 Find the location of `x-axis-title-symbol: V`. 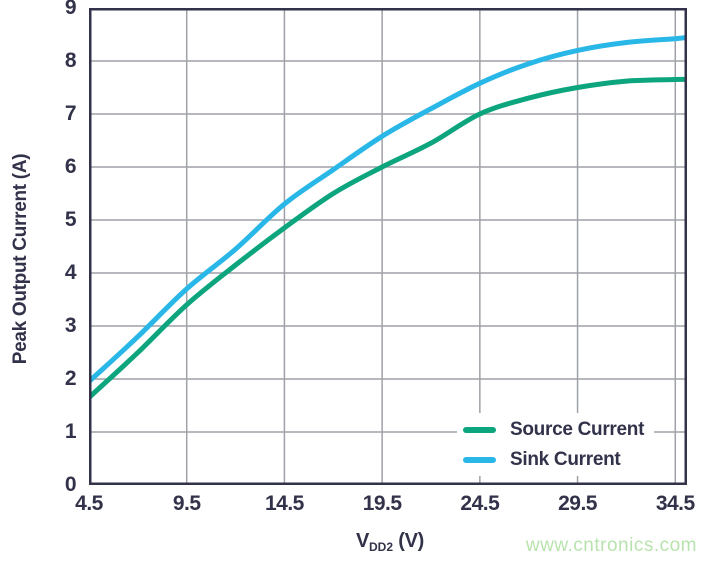

x-axis-title-symbol: V is located at coordinates (362, 541).